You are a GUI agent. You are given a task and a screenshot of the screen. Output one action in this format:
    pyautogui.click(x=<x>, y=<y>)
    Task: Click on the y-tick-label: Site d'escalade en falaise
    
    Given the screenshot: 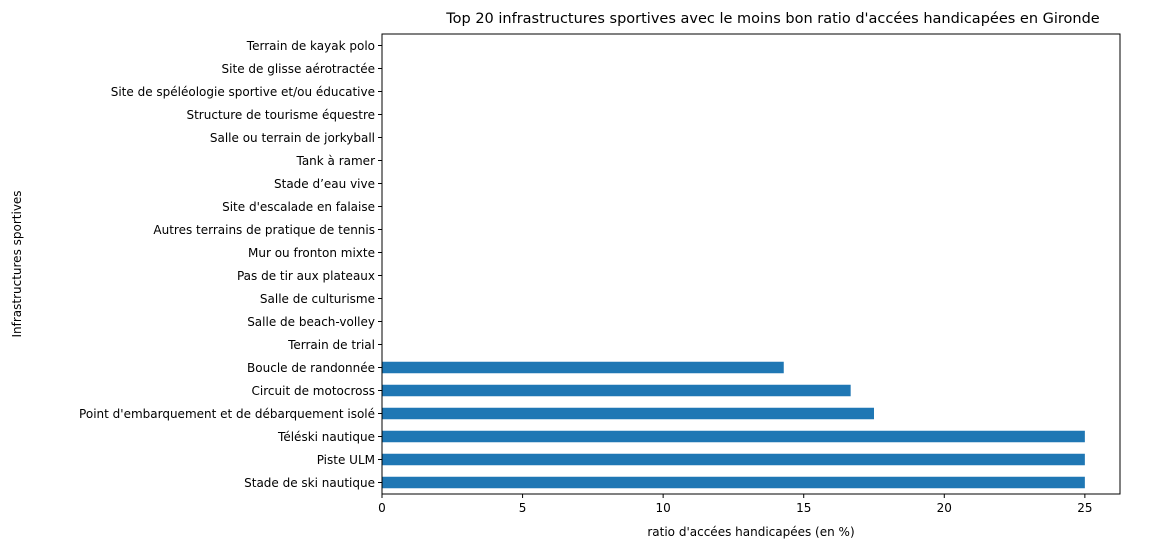 What is the action you would take?
    pyautogui.click(x=298, y=207)
    